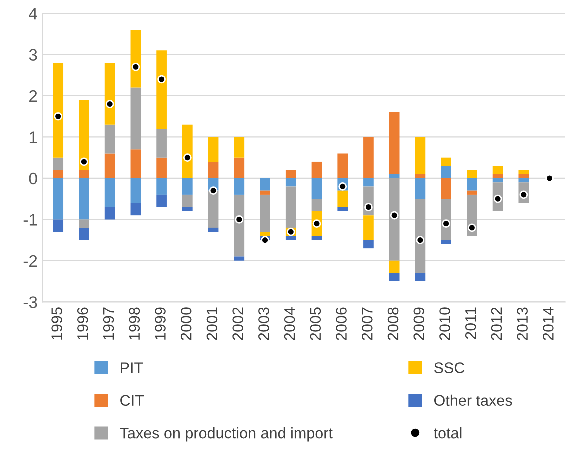  Describe the element at coordinates (212, 324) in the screenshot. I see `x-tick-label: 2001` at that location.